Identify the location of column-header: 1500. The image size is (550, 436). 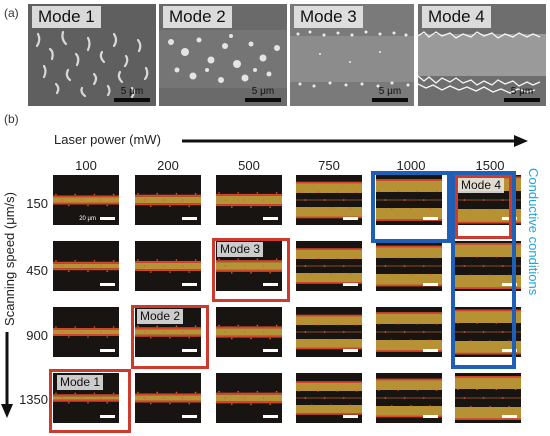
(490, 165).